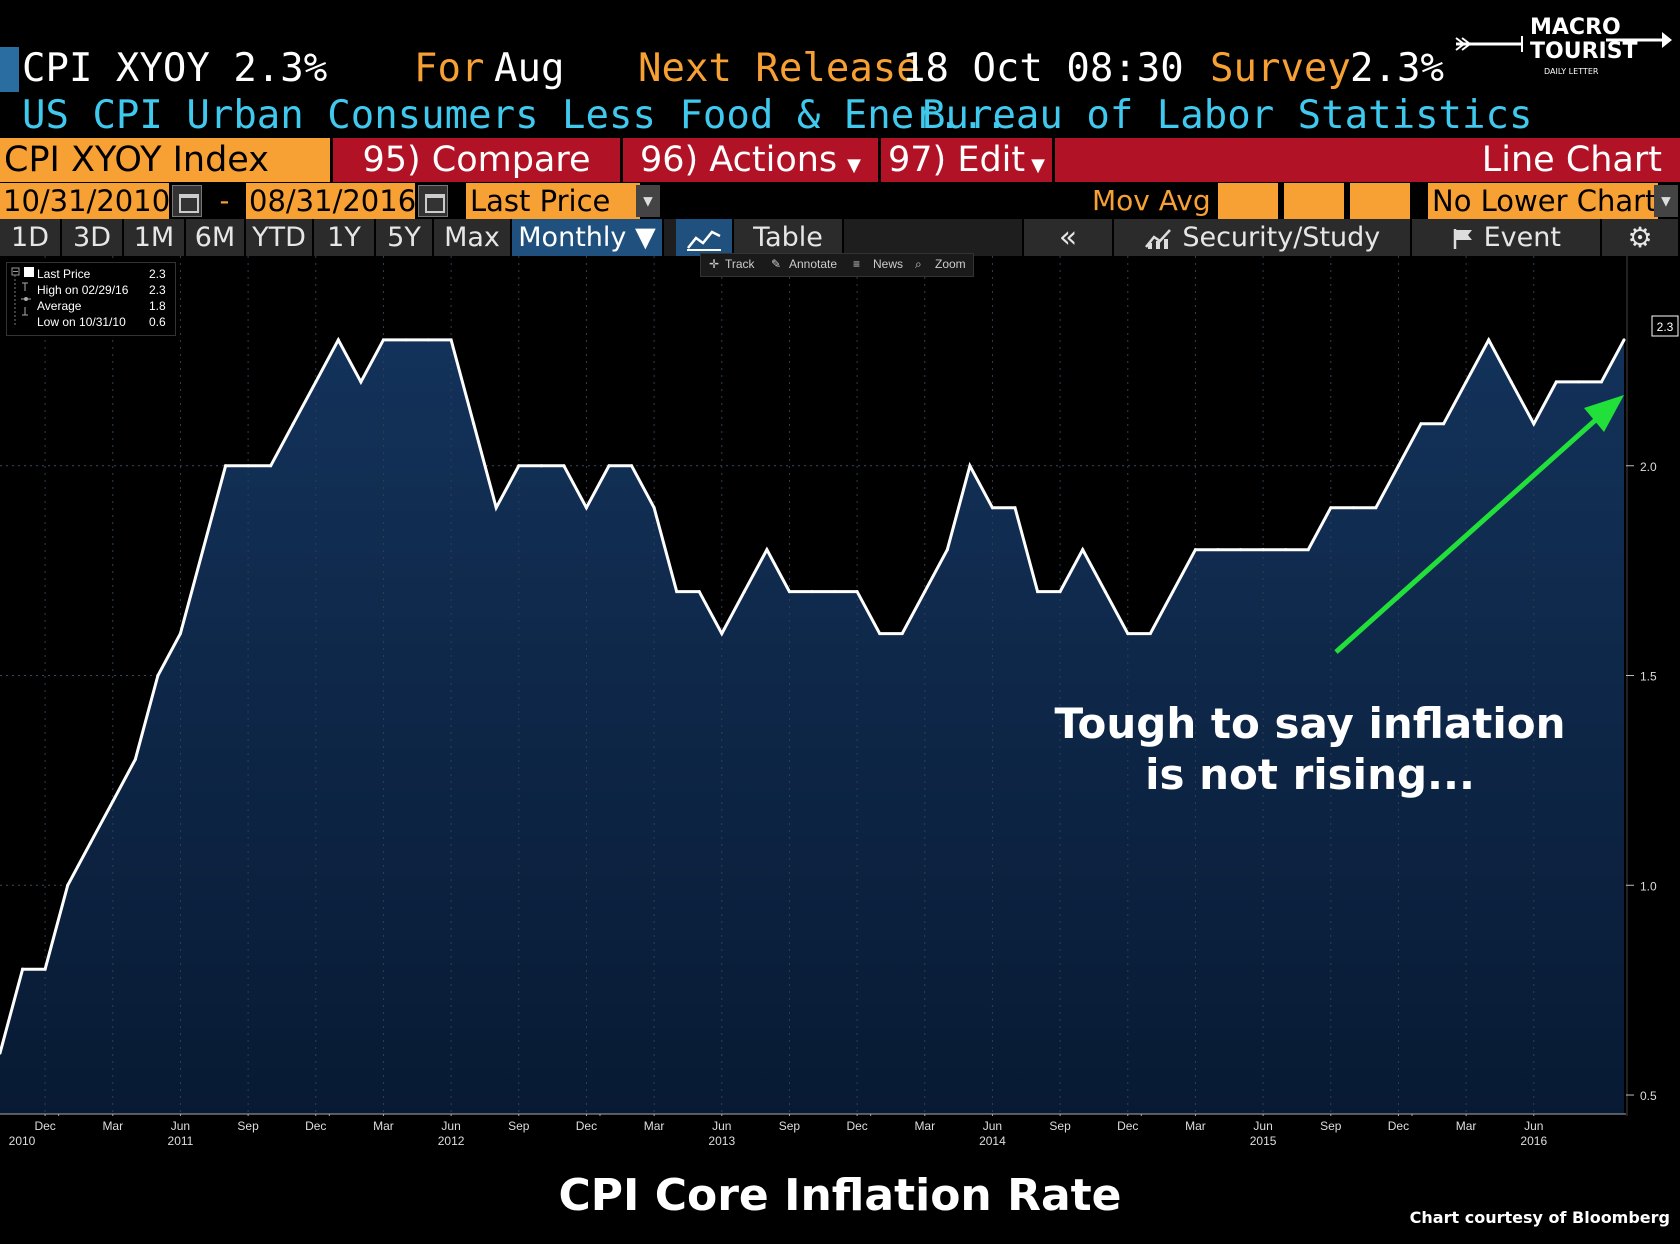 This screenshot has width=1680, height=1244. I want to click on end-date-field: 08/31/2016, so click(331, 201).